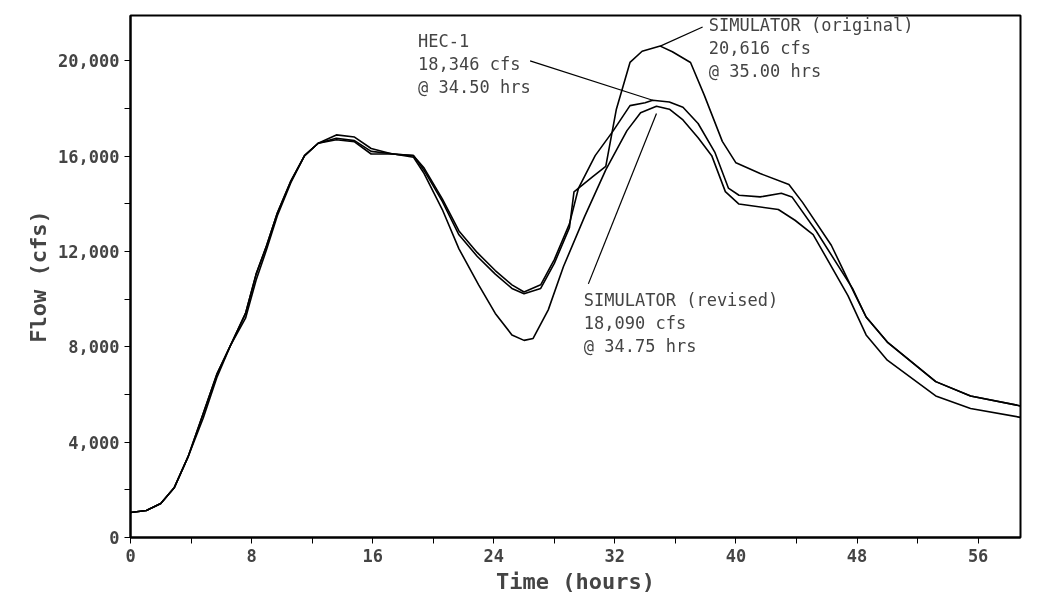  I want to click on x-tick-label: 56, so click(978, 555).